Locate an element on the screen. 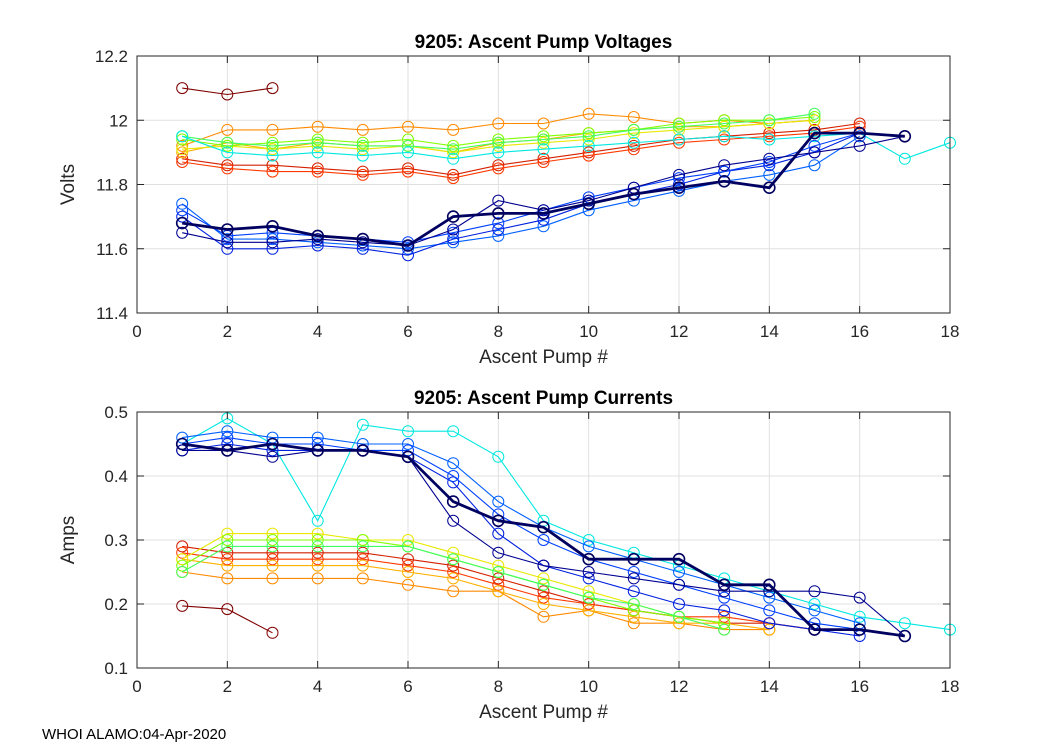 This screenshot has width=1050, height=750. chart-title: 9205: Ascent Pump Currents is located at coordinates (543, 398).